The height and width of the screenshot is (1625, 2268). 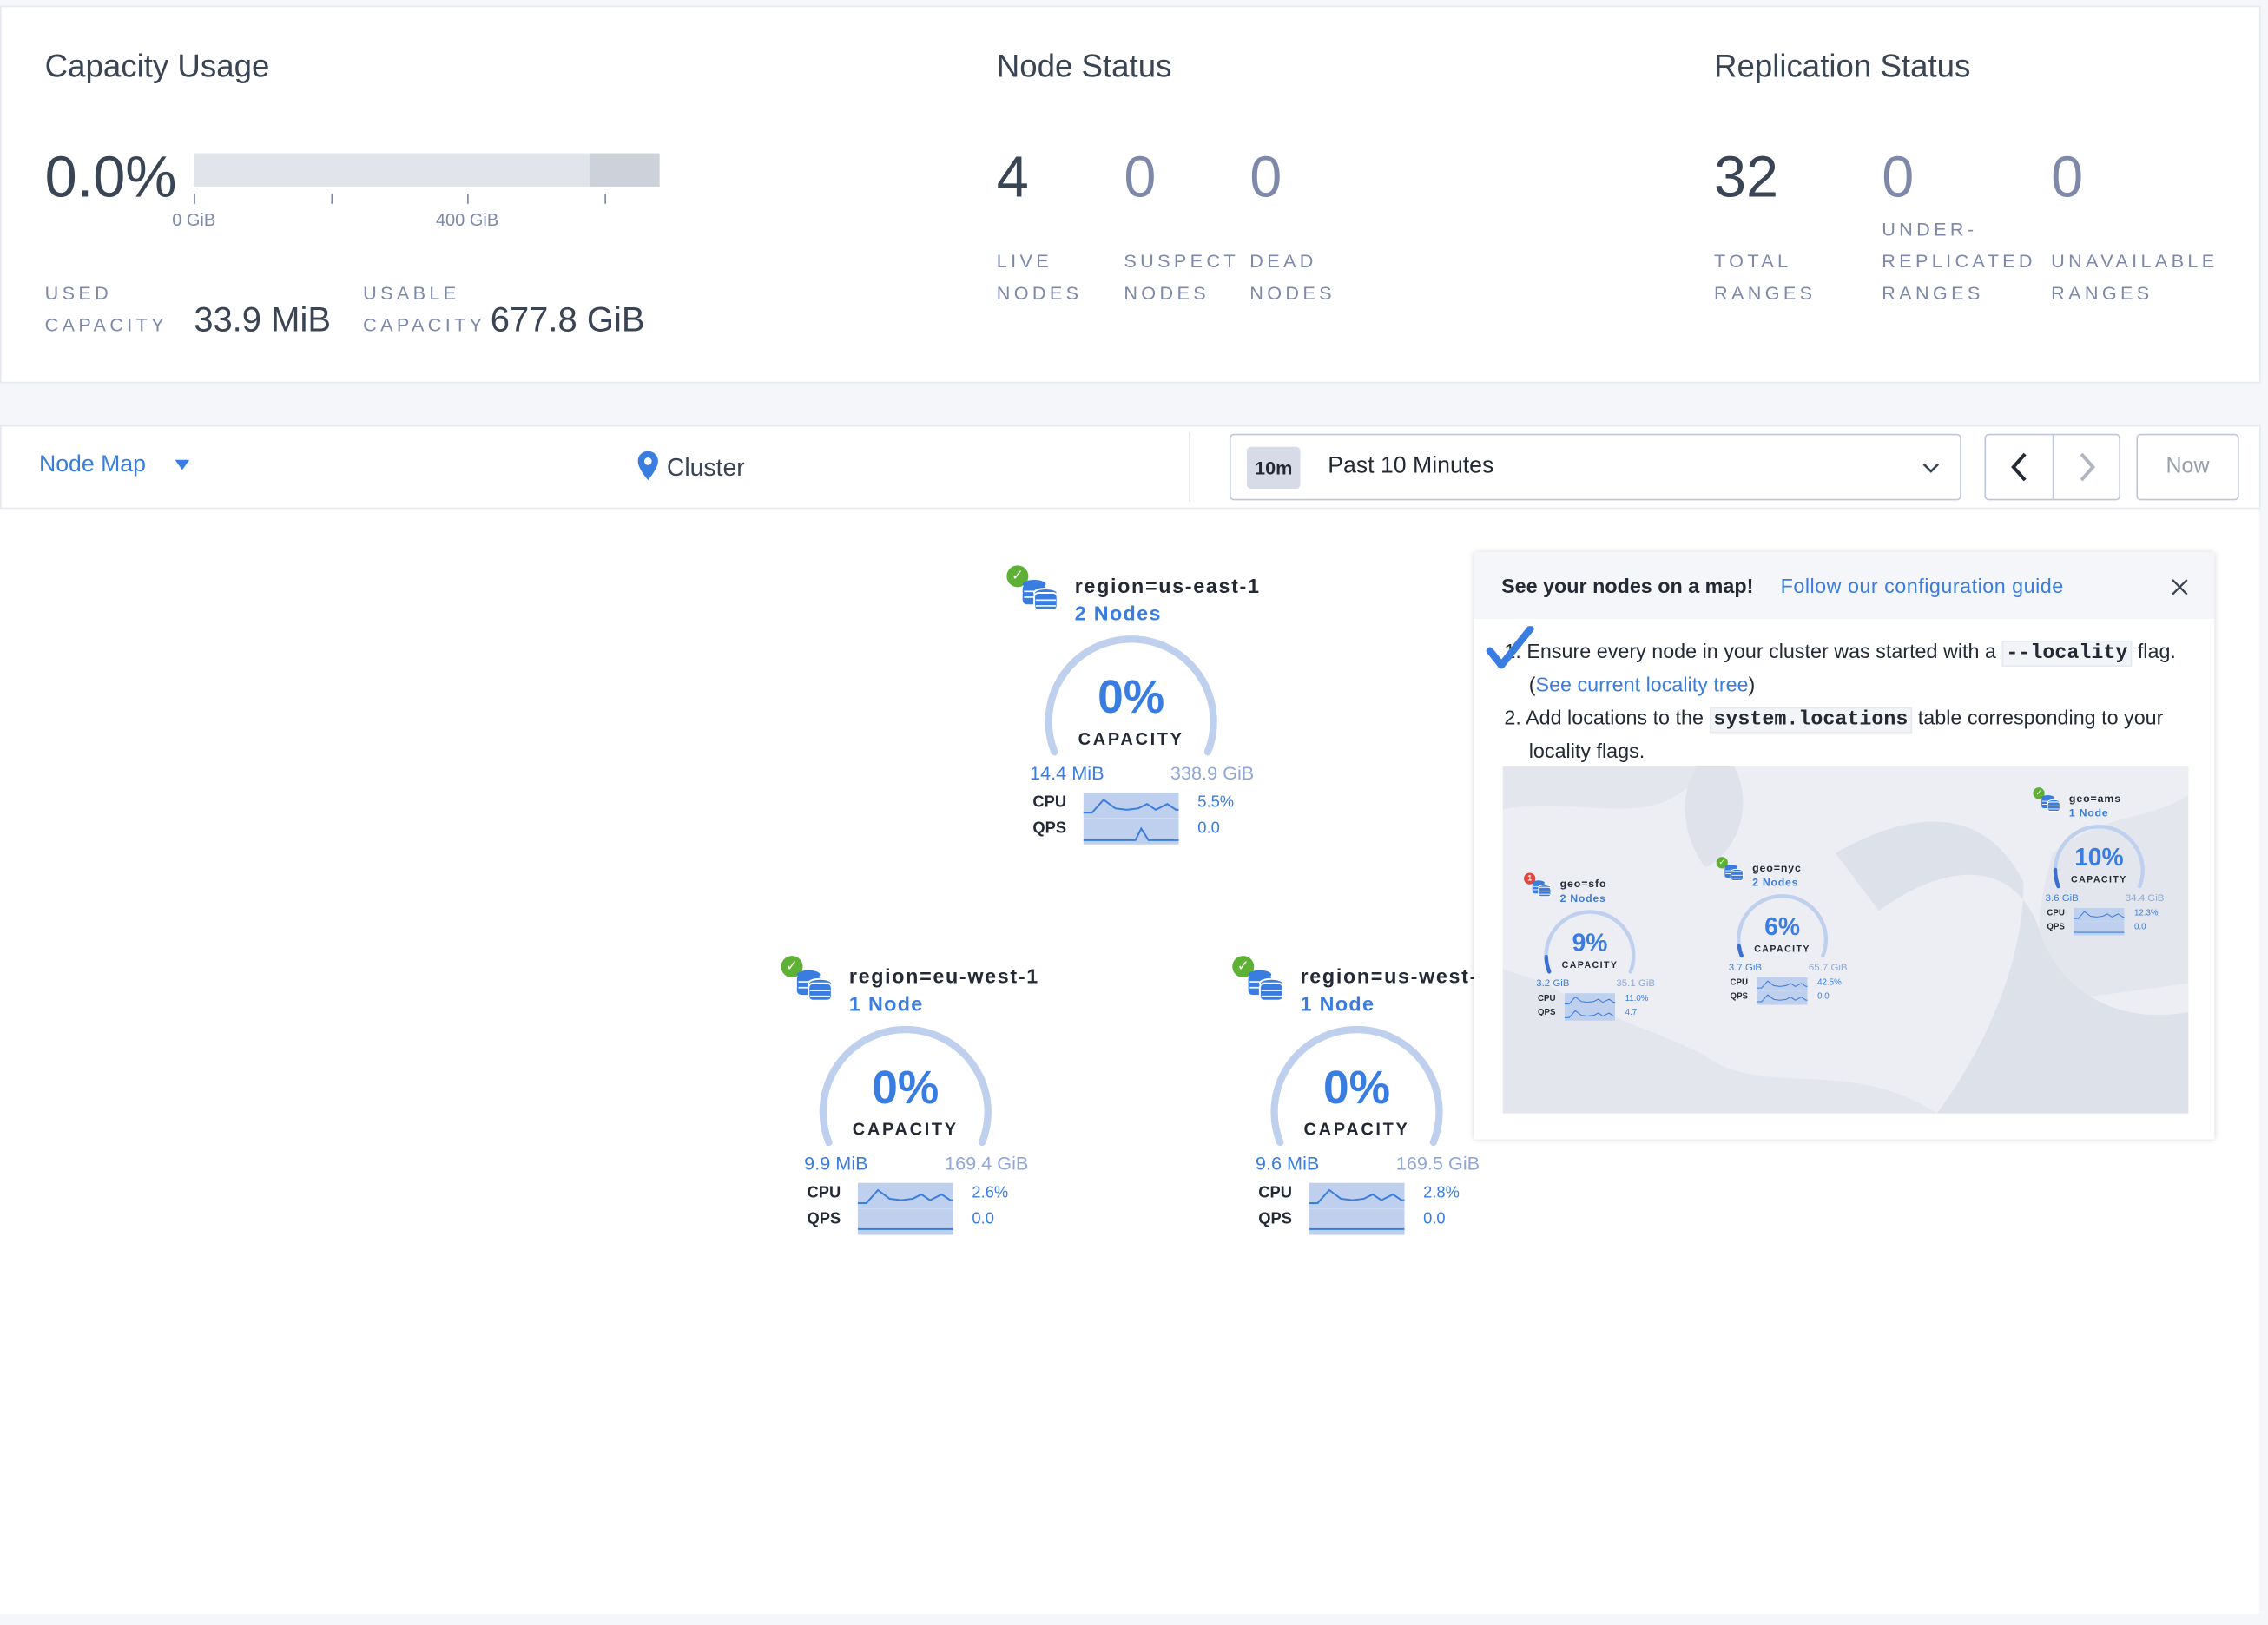 What do you see at coordinates (1741, 951) in the screenshot?
I see `capacity-used-arc` at bounding box center [1741, 951].